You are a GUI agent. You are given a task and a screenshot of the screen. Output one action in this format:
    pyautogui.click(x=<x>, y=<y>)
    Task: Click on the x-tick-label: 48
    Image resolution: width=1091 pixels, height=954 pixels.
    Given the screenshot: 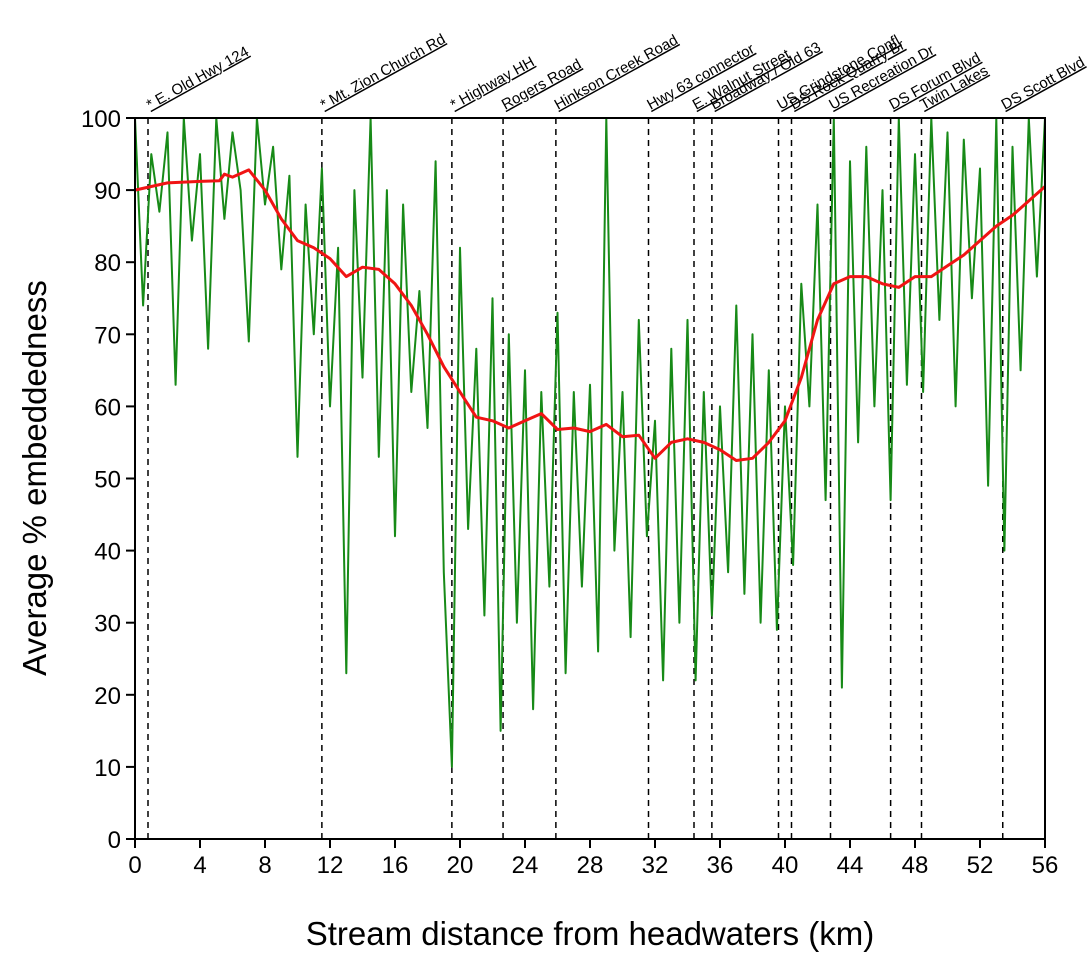 What is the action you would take?
    pyautogui.click(x=915, y=865)
    